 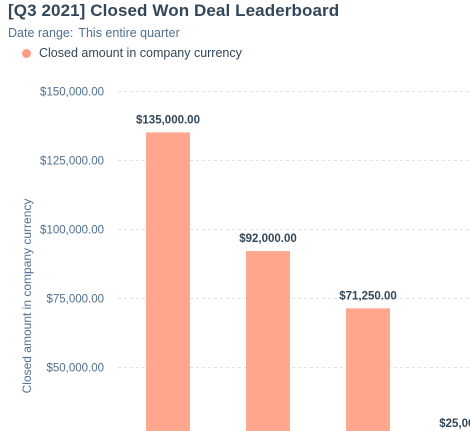 I want to click on y-tick-label: $150,000.00, so click(x=72, y=93).